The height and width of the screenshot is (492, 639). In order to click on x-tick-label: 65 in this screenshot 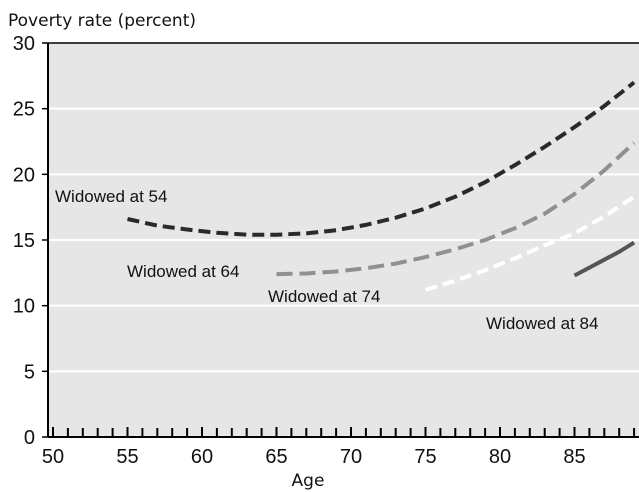, I will do `click(276, 457)`.